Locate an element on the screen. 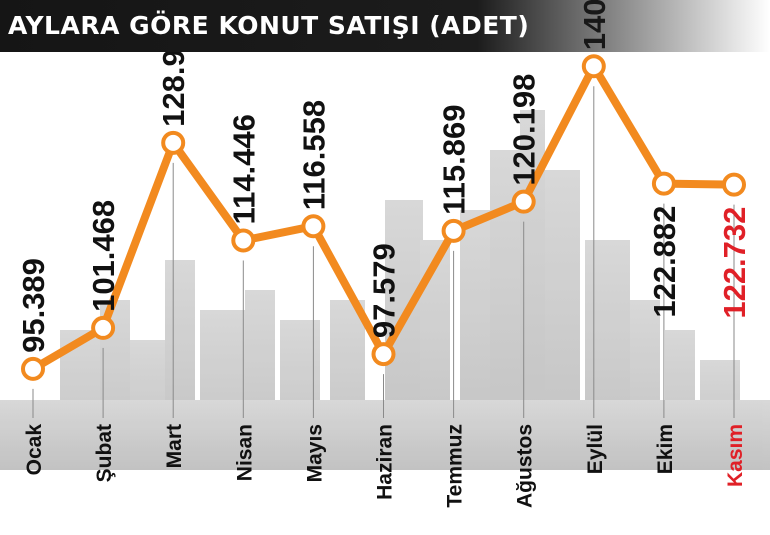 The image size is (770, 535). skyline-base is located at coordinates (385, 435).